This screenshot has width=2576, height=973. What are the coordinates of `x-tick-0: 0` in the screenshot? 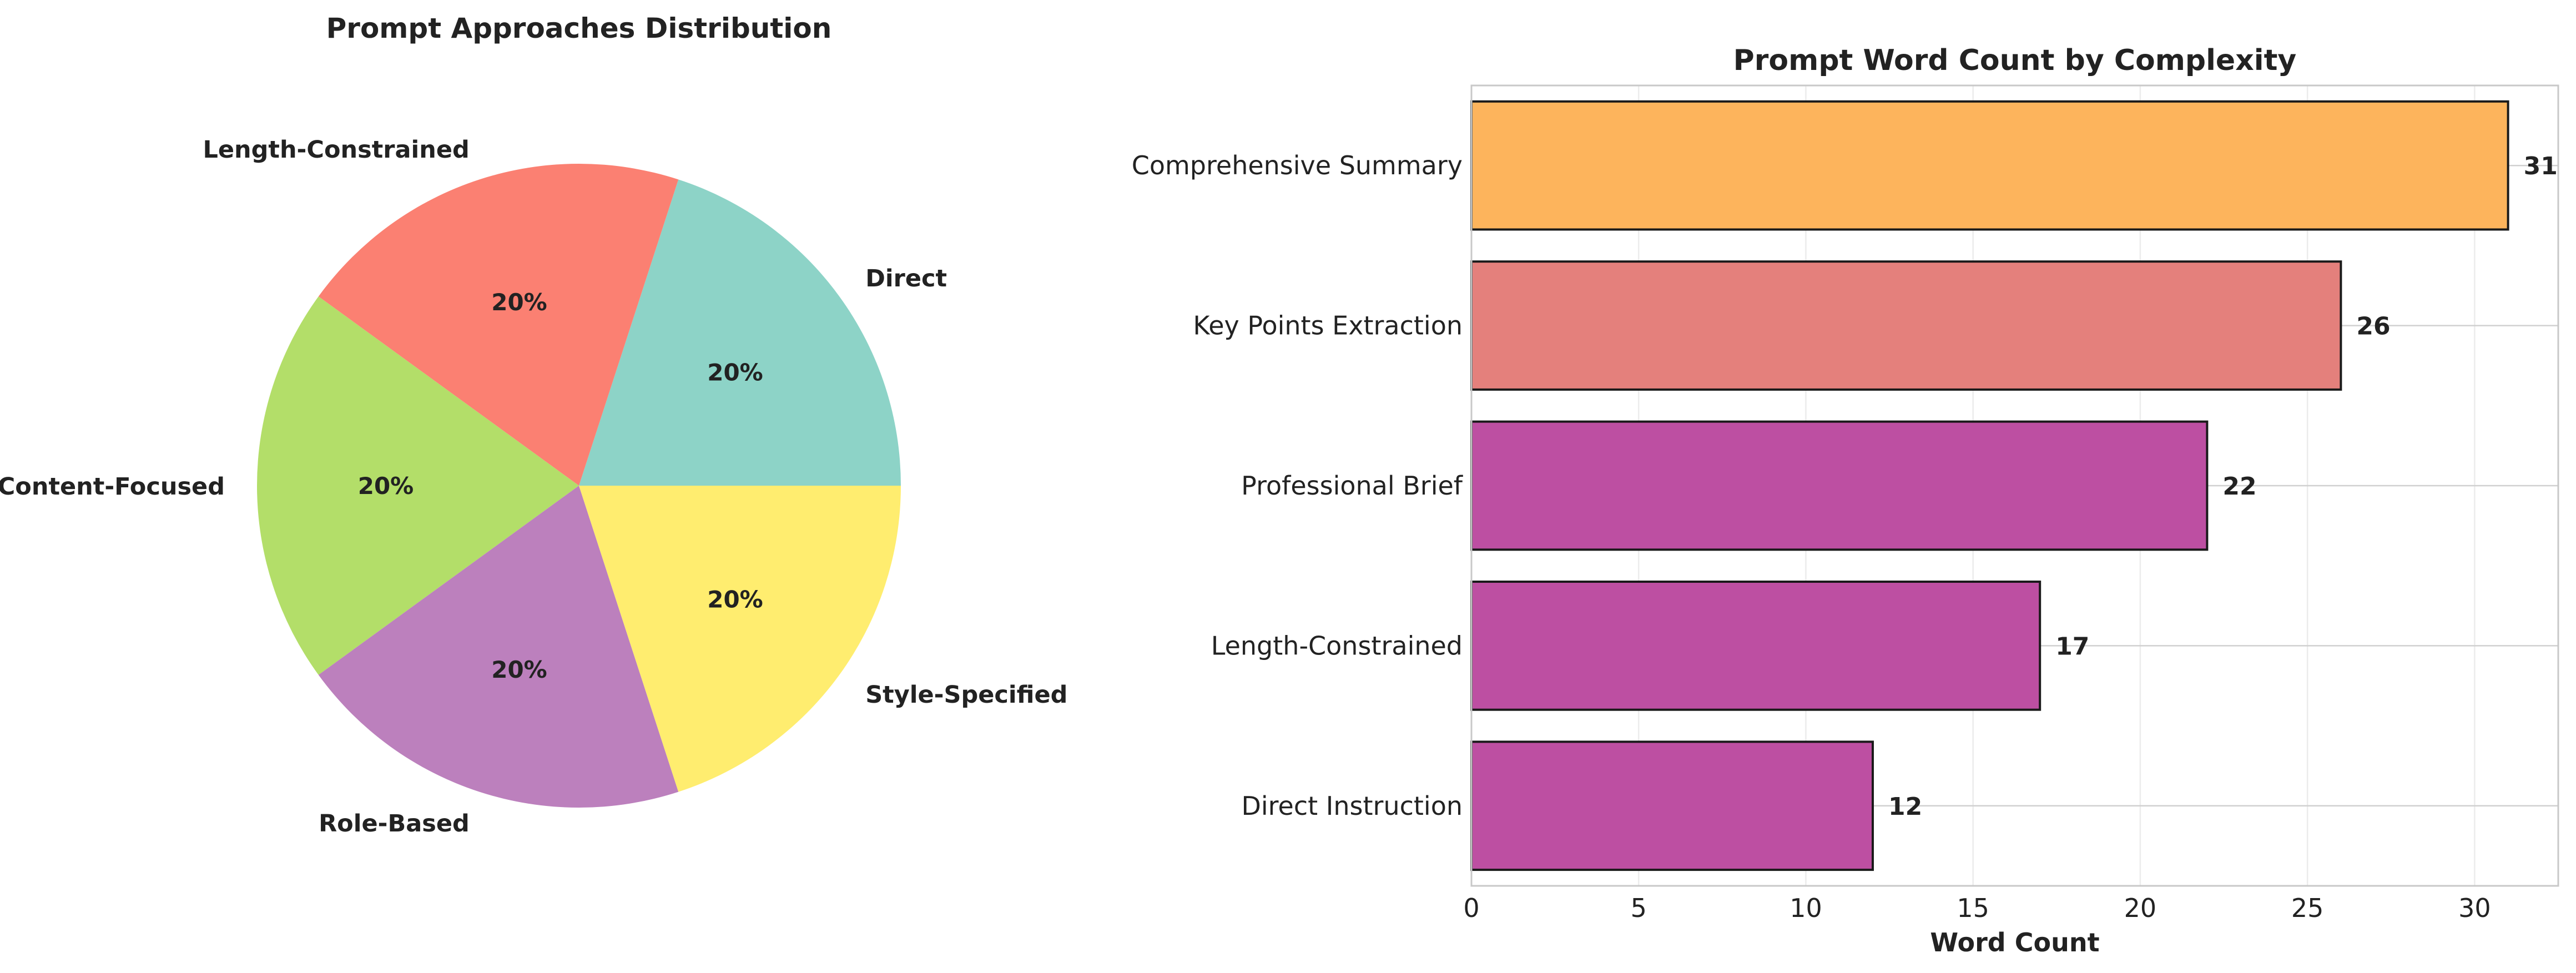 It's located at (1471, 908).